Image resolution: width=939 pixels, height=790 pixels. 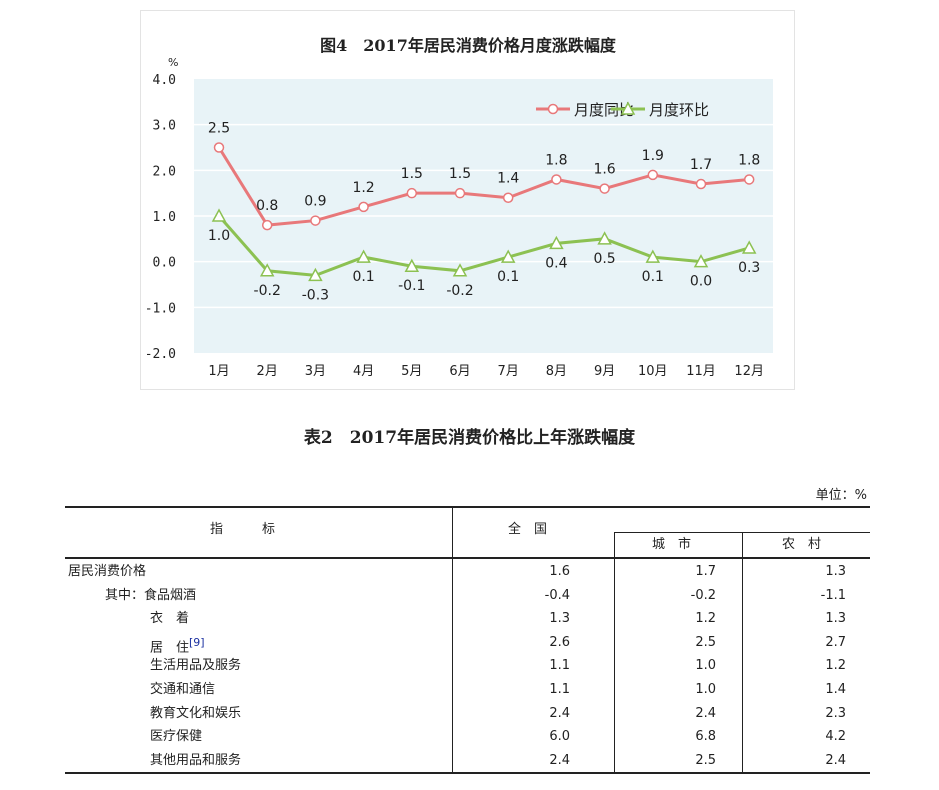 I want to click on y-tick-label: 2.0, so click(x=164, y=171).